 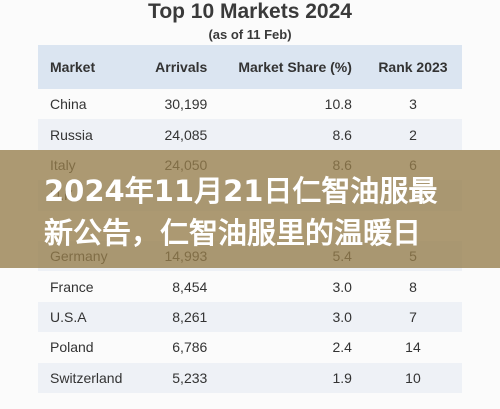 I want to click on column-header: Market, so click(x=89, y=67).